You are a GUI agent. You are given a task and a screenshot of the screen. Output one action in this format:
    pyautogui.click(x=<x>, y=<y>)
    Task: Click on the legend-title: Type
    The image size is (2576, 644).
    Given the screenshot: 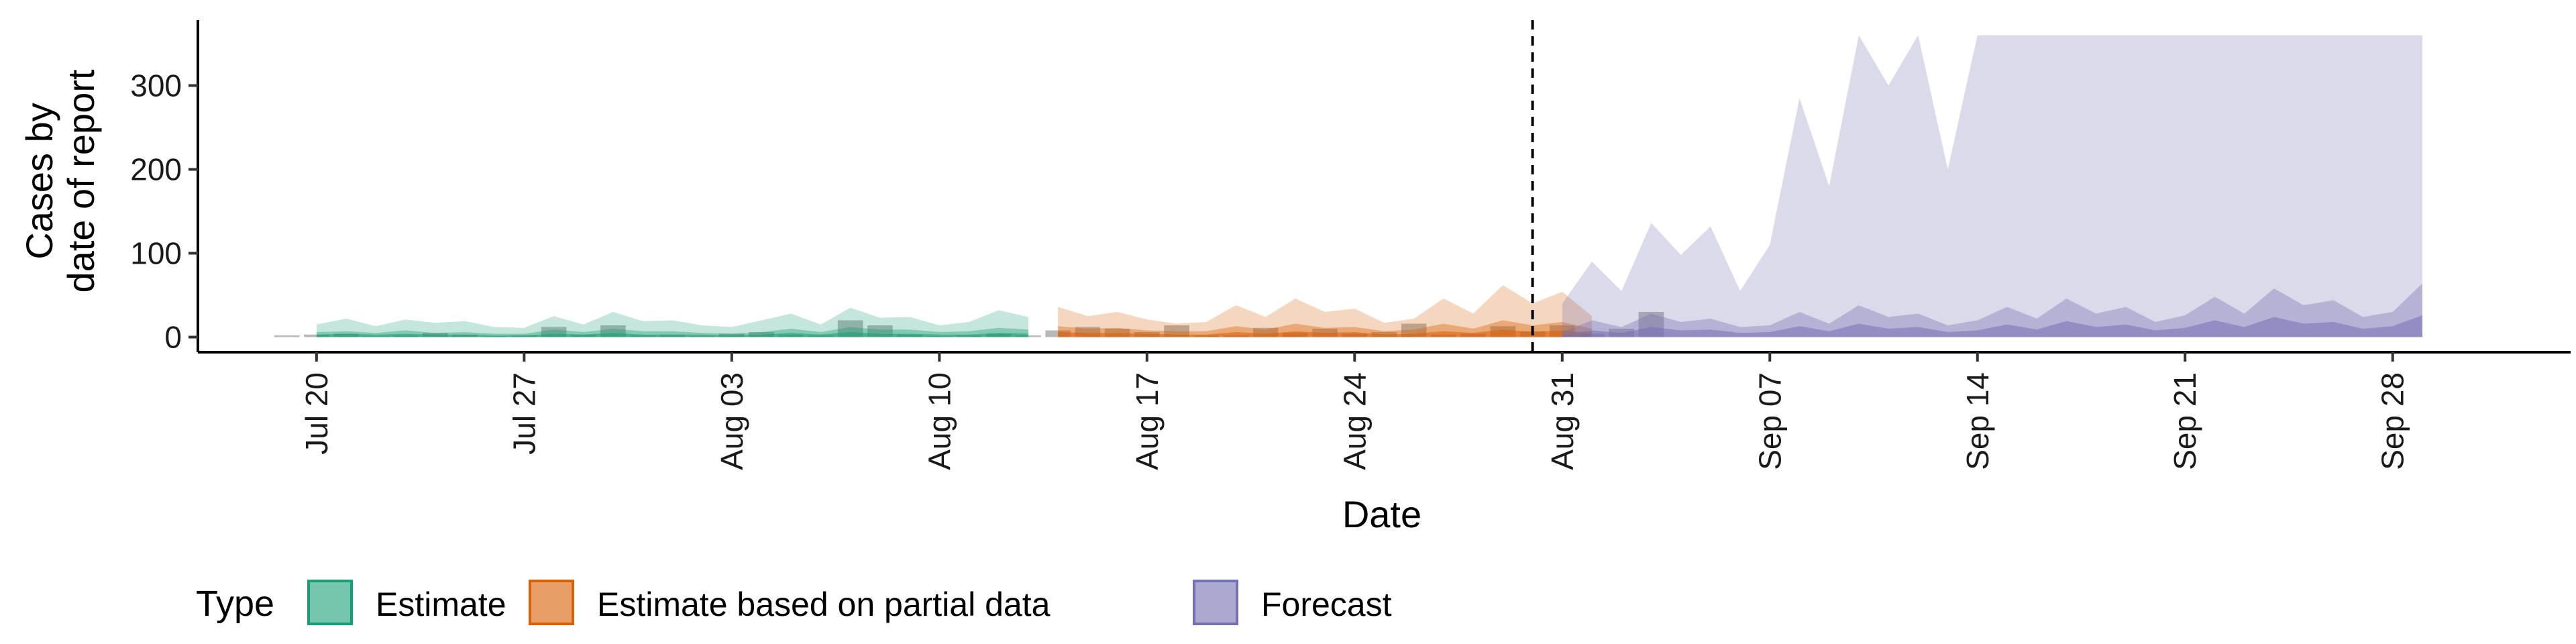 What is the action you would take?
    pyautogui.click(x=235, y=604)
    